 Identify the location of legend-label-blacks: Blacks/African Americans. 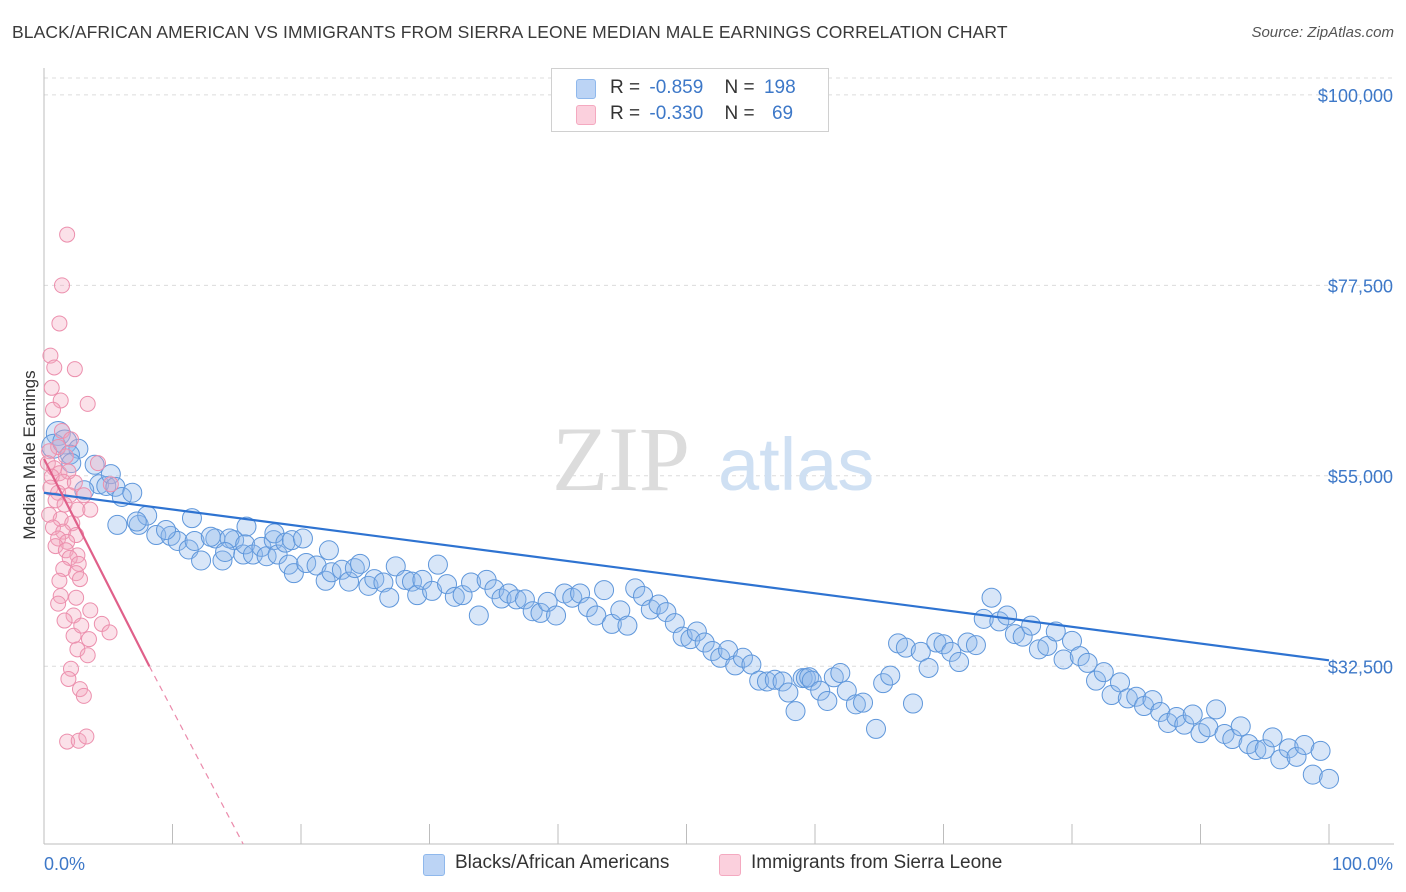
(562, 862).